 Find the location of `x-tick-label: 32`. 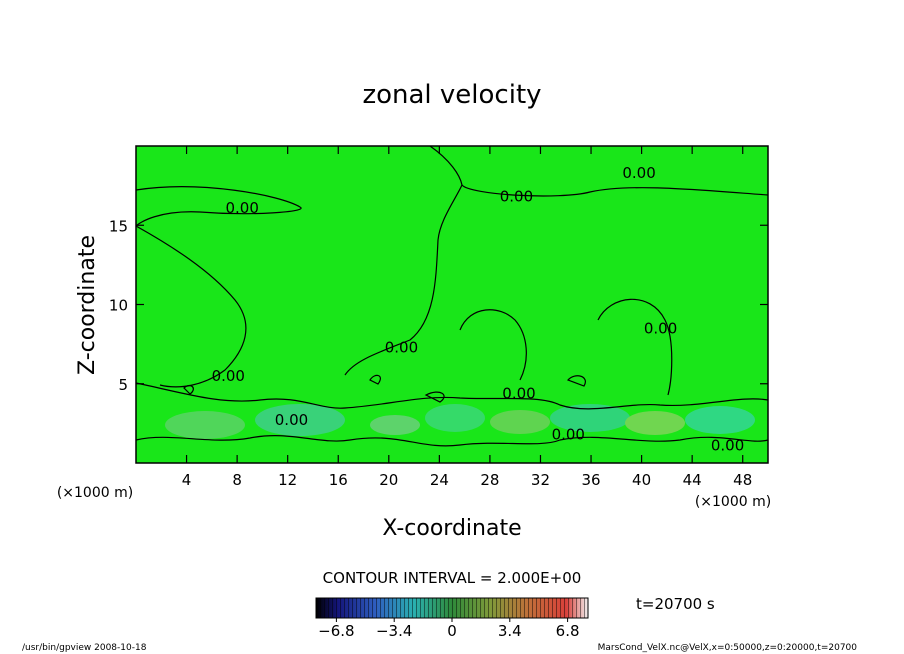

x-tick-label: 32 is located at coordinates (540, 480).